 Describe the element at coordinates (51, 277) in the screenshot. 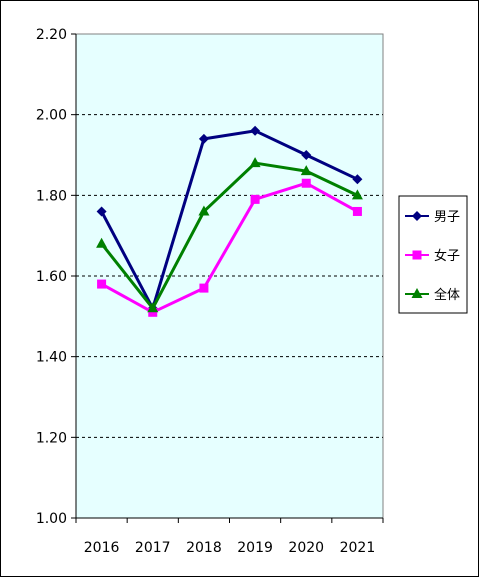

I see `y-tick-label: 1.60` at that location.